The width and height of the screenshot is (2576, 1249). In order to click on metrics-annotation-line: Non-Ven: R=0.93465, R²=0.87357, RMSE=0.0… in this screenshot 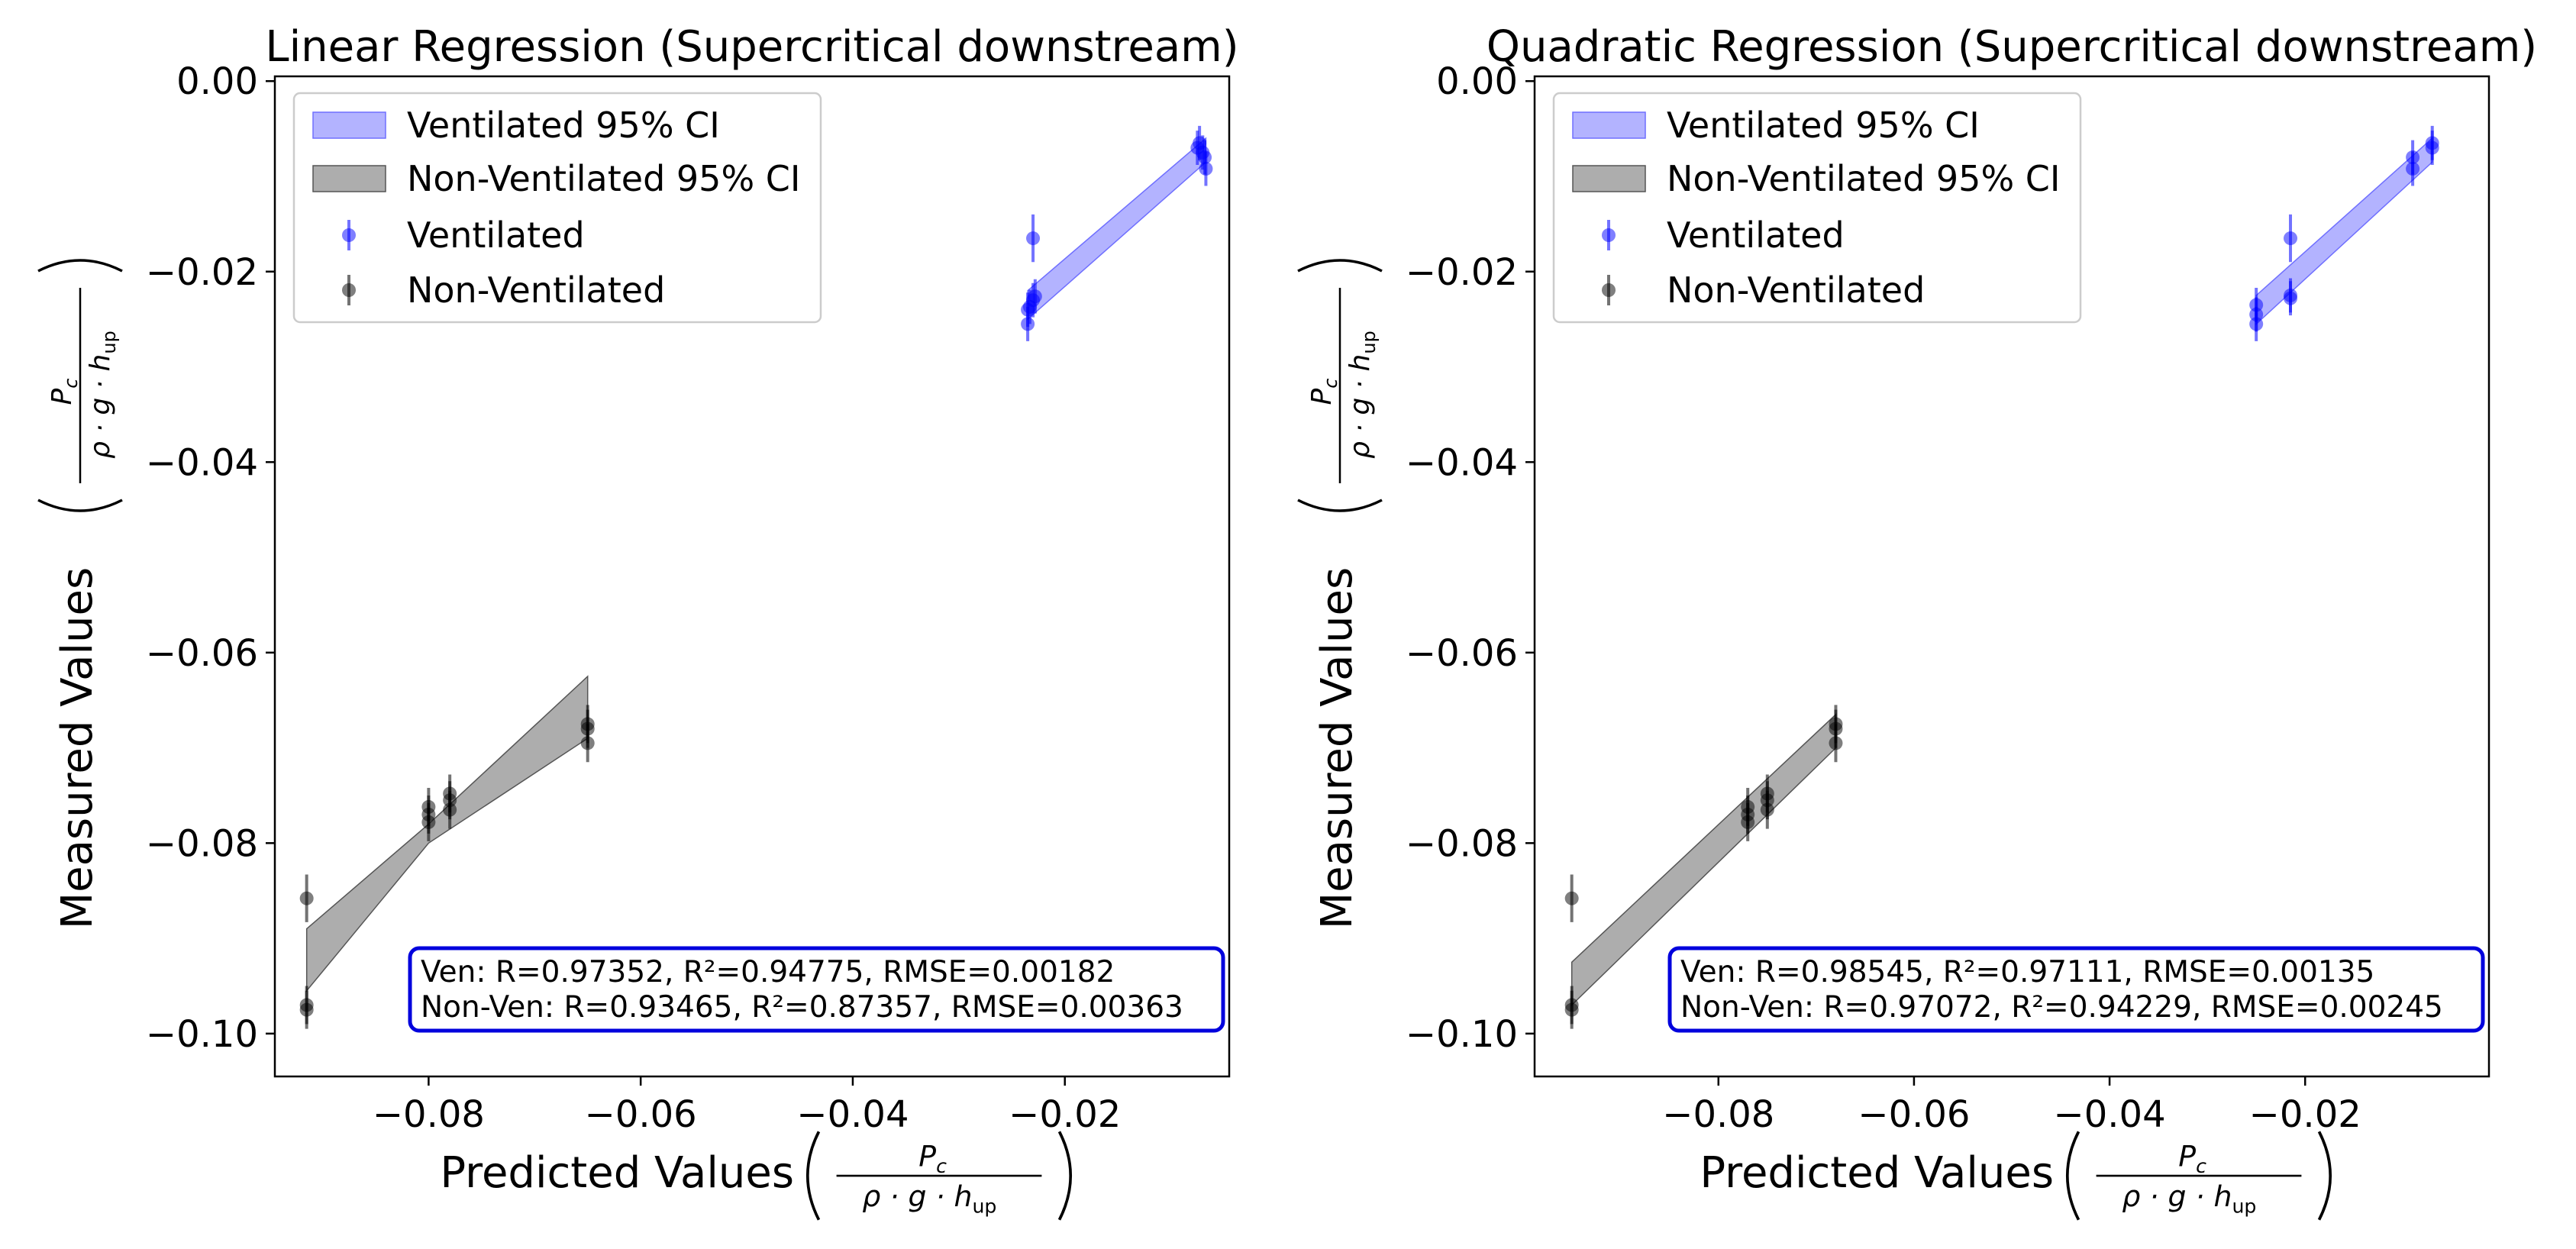, I will do `click(802, 1007)`.